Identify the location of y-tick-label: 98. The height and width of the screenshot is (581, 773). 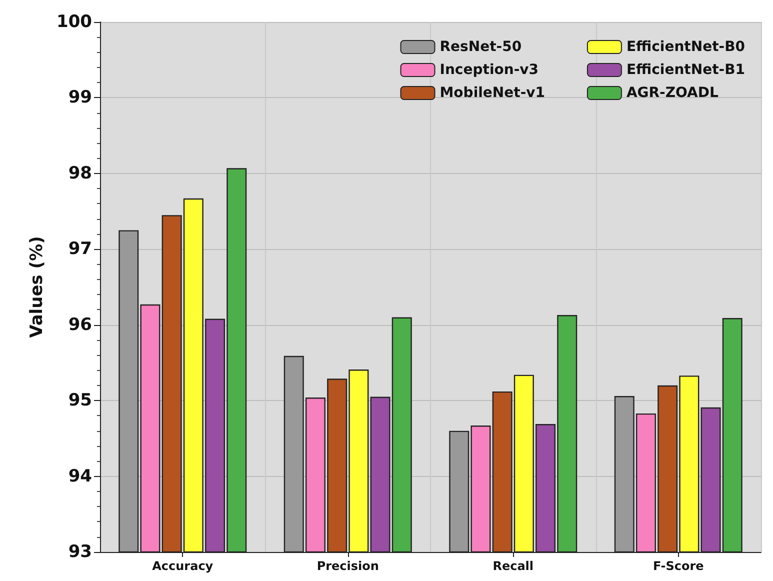
(80, 173).